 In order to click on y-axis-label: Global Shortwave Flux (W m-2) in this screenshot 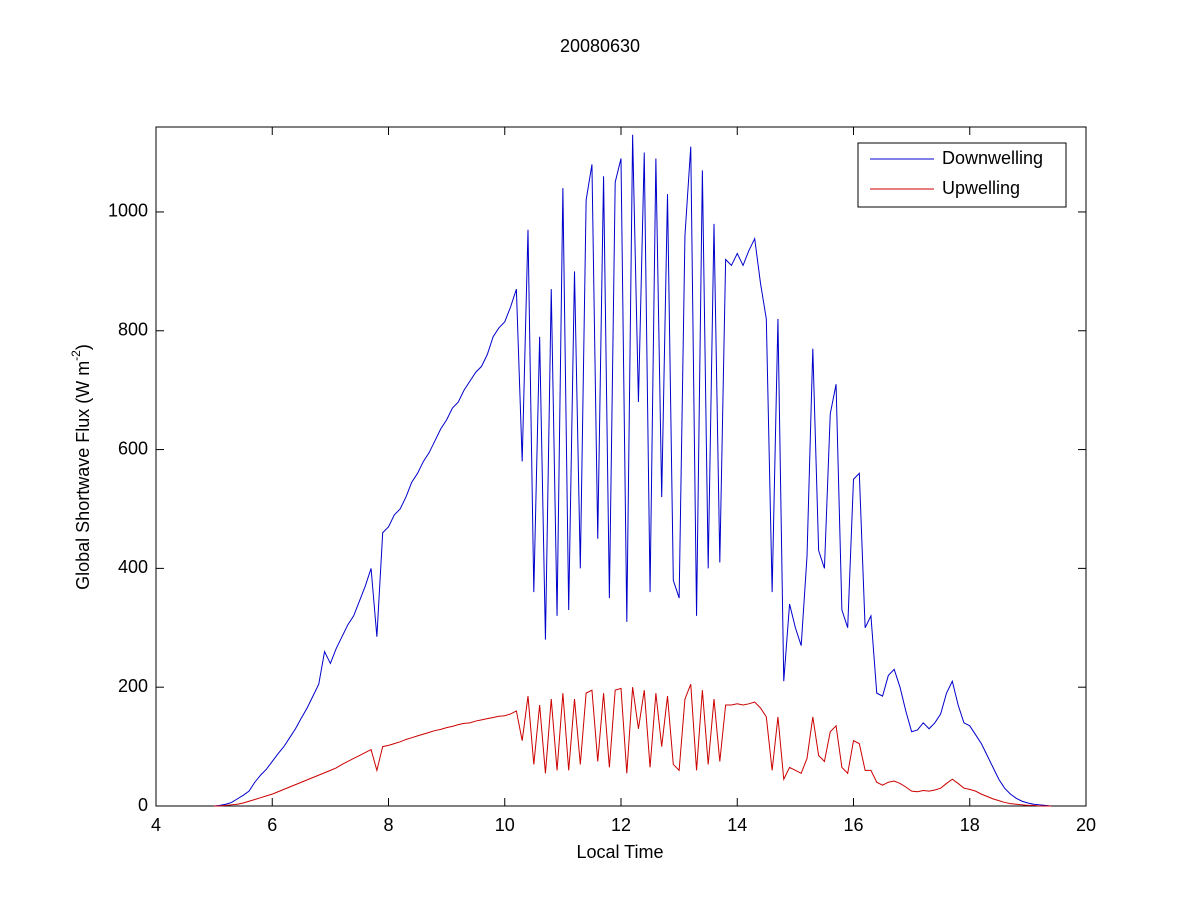, I will do `click(81, 467)`.